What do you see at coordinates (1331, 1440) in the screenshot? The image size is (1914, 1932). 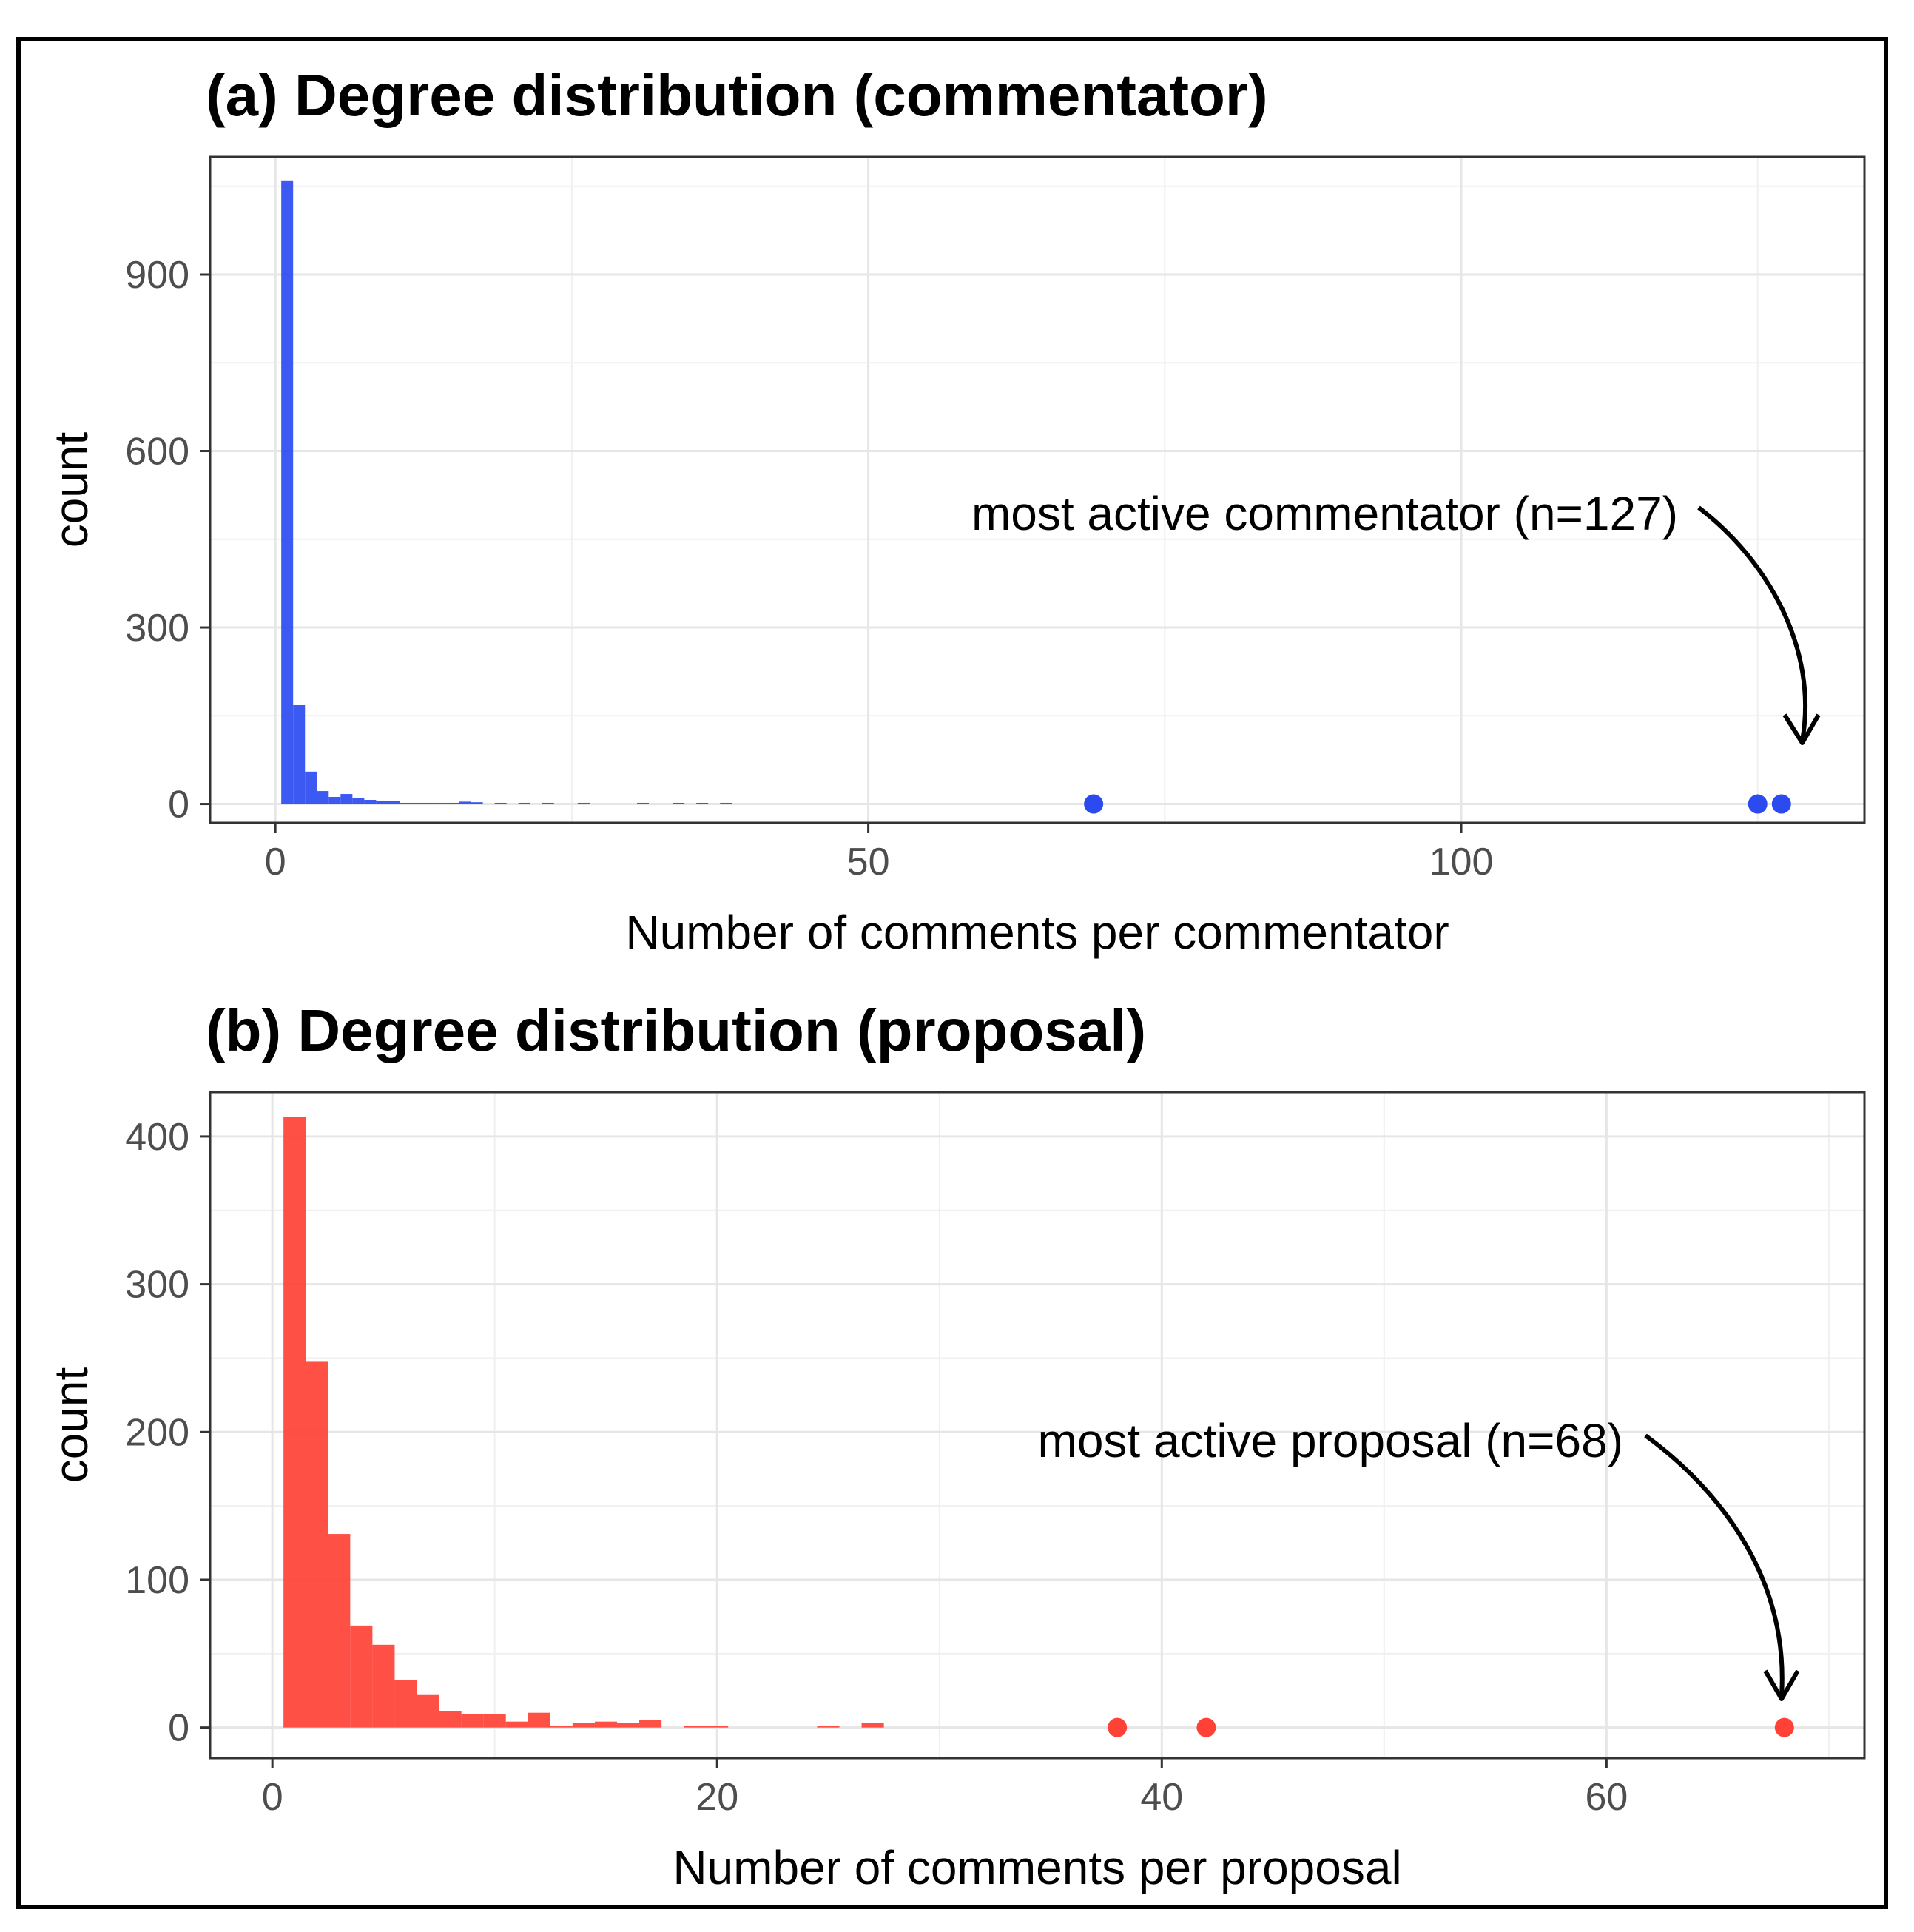 I see `panel-b-annotation-text: most active proposal (n=68)` at bounding box center [1331, 1440].